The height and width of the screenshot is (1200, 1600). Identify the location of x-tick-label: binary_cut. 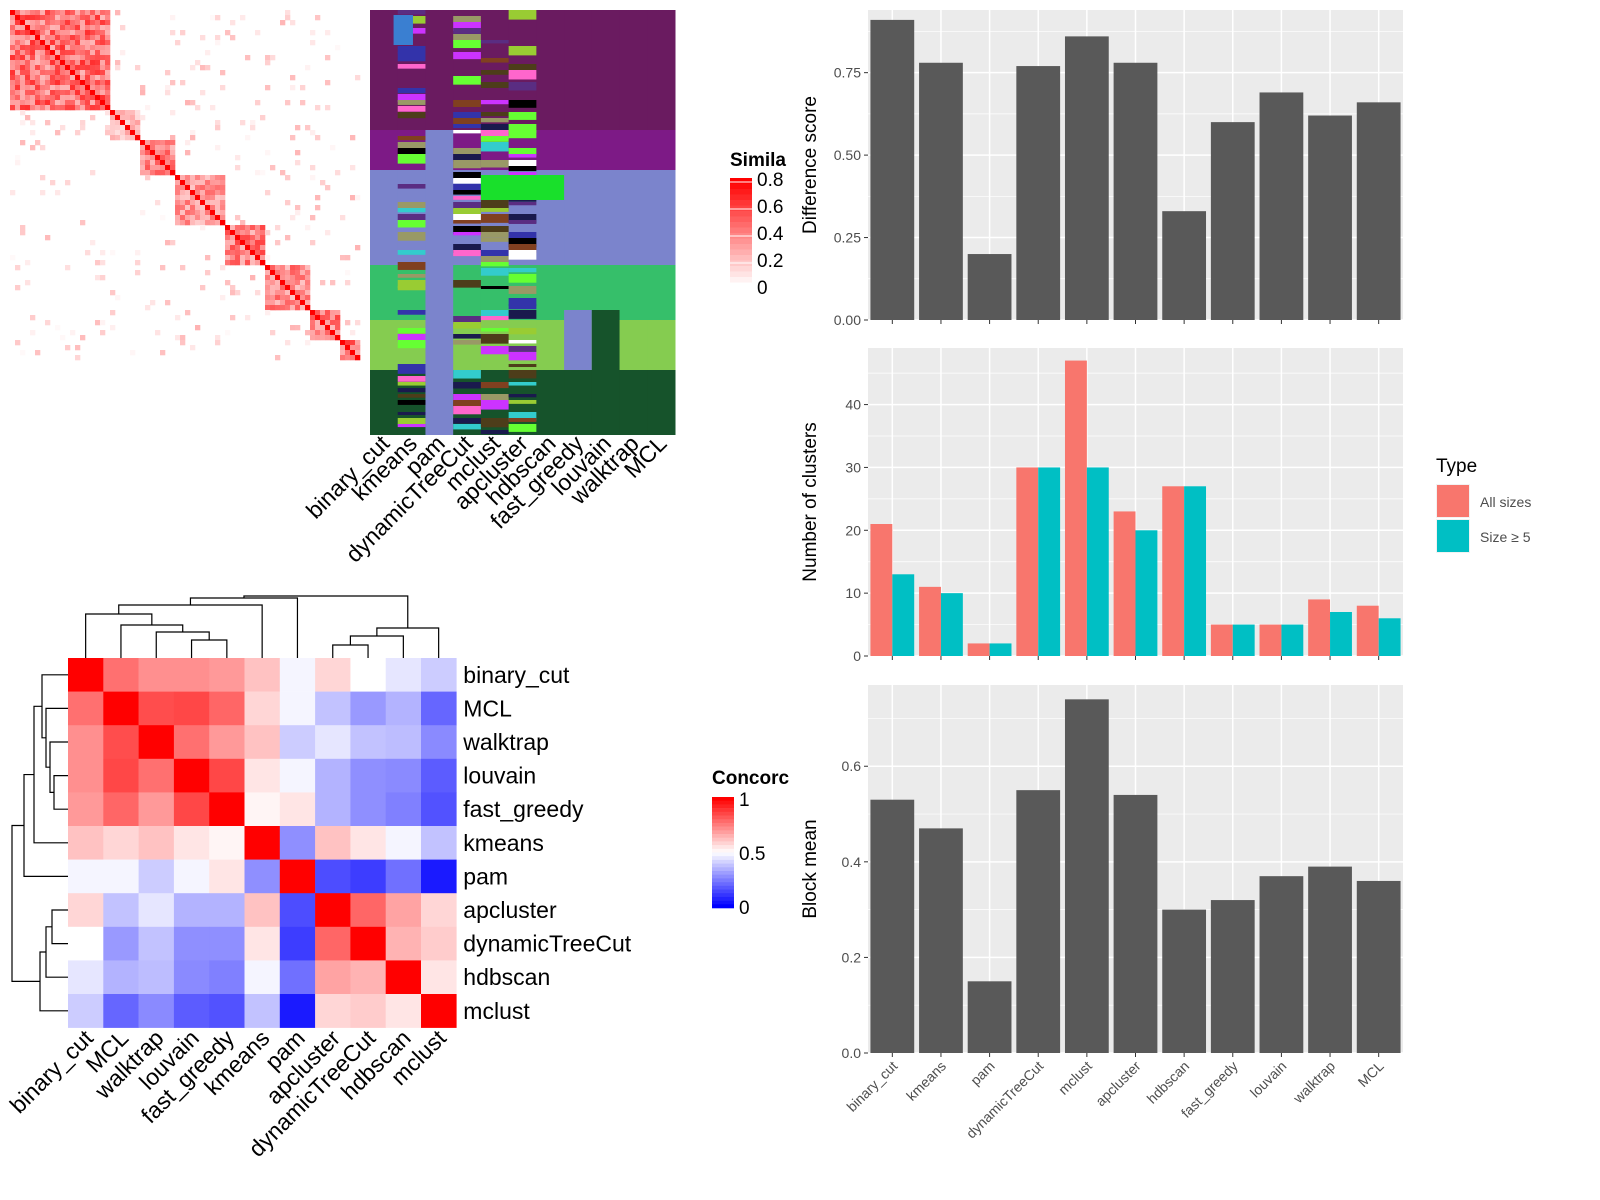
(871, 1086).